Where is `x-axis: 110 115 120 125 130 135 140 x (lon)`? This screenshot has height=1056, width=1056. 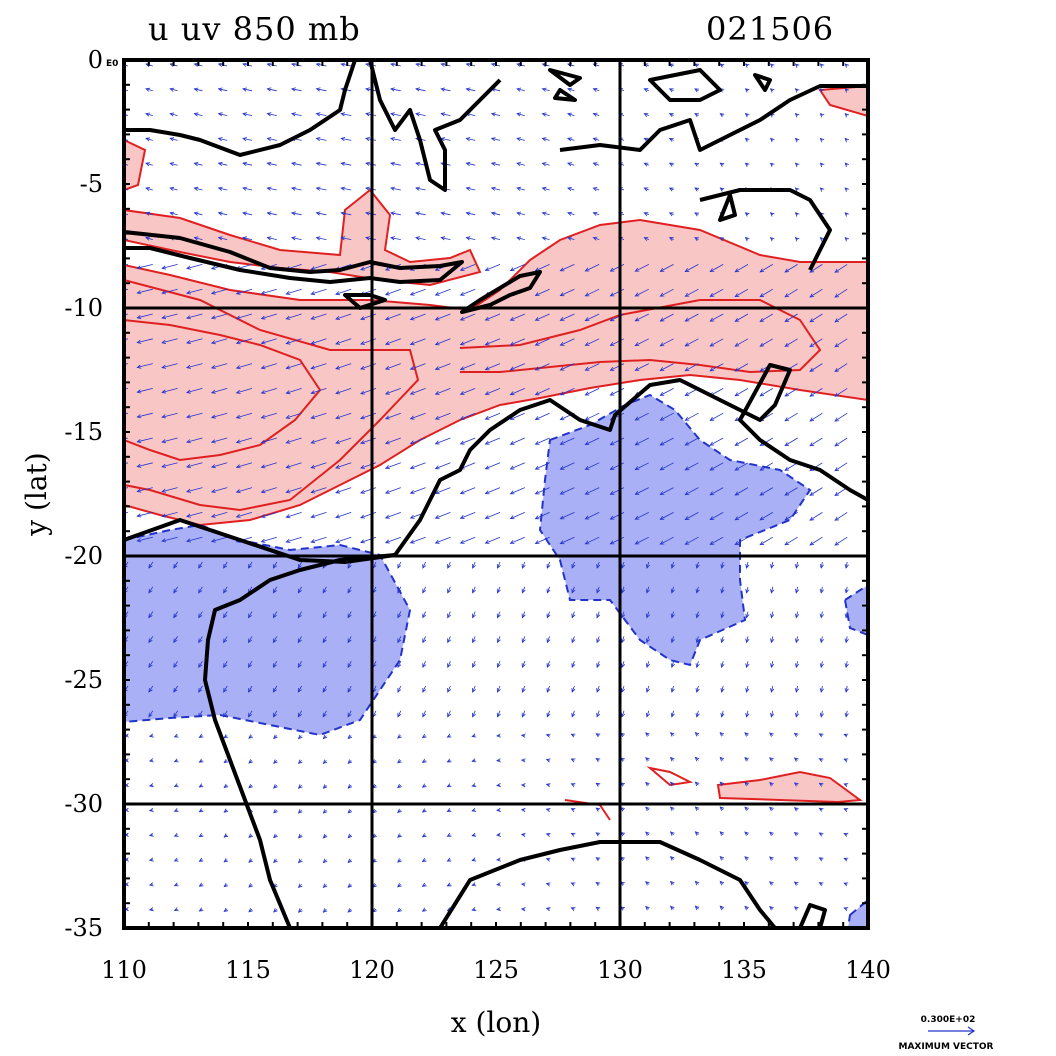
x-axis: 110 115 120 125 130 135 140 x (lon) is located at coordinates (496, 997).